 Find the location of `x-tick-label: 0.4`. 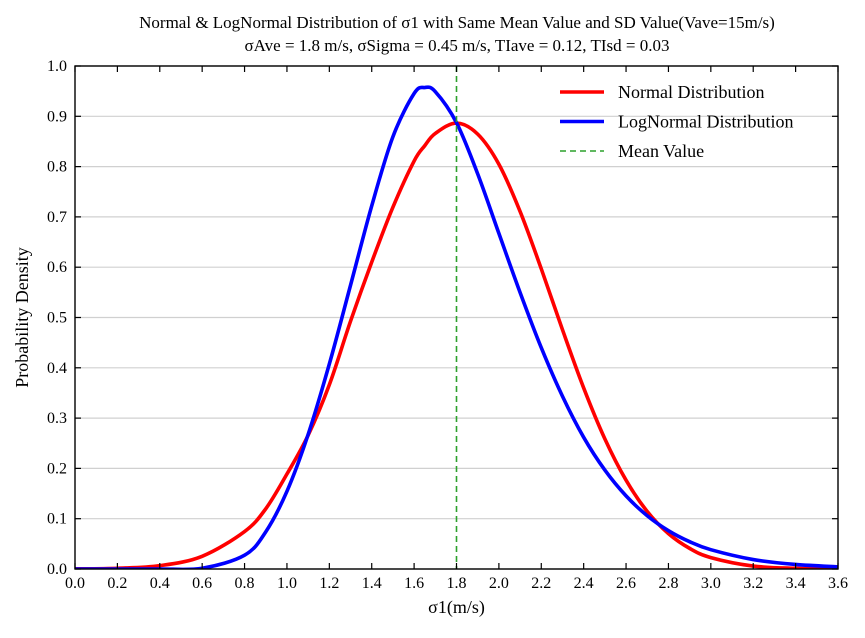

x-tick-label: 0.4 is located at coordinates (160, 583).